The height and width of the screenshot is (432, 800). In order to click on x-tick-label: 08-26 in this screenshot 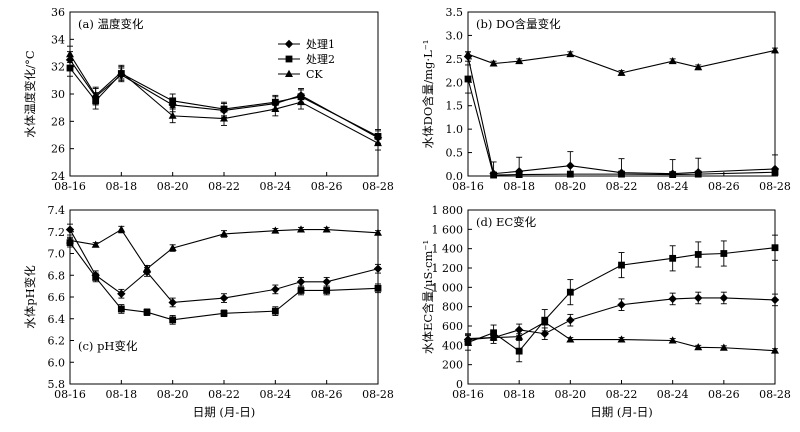, I will do `click(724, 186)`.